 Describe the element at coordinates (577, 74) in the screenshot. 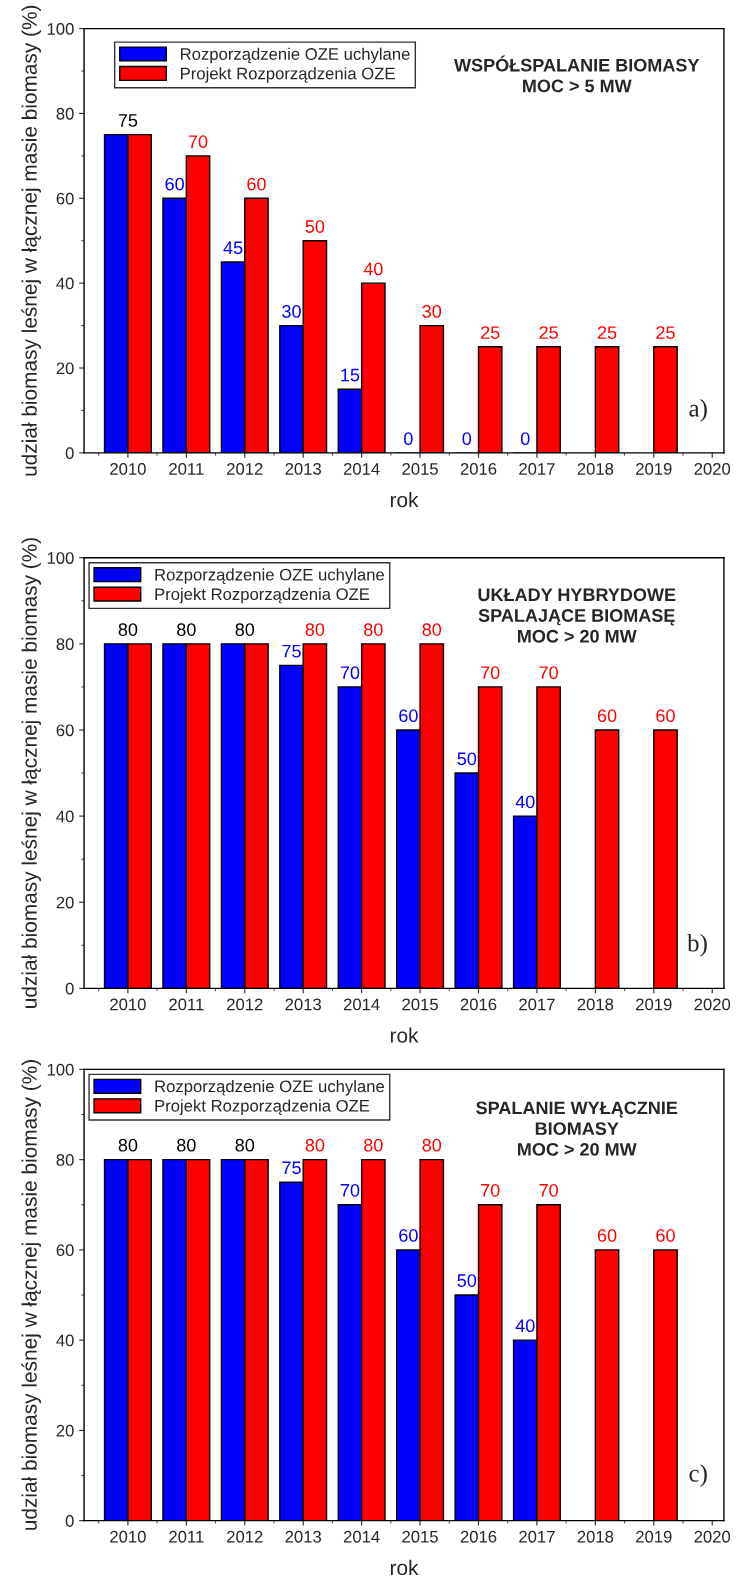

I see `text: WSPÓŁSPALANIE BIOMASY MOC > 5 MW` at that location.